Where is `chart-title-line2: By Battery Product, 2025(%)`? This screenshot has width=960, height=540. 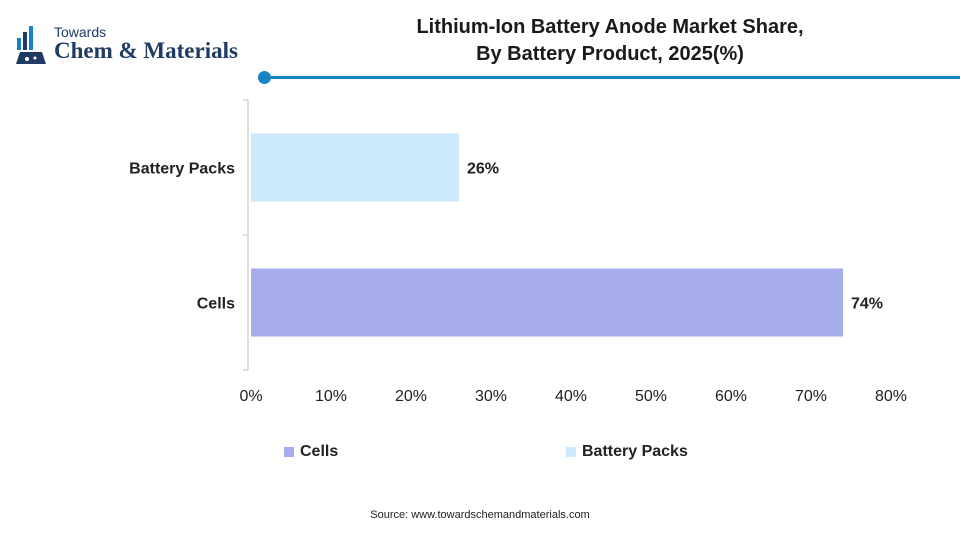
chart-title-line2: By Battery Product, 2025(%) is located at coordinates (610, 54).